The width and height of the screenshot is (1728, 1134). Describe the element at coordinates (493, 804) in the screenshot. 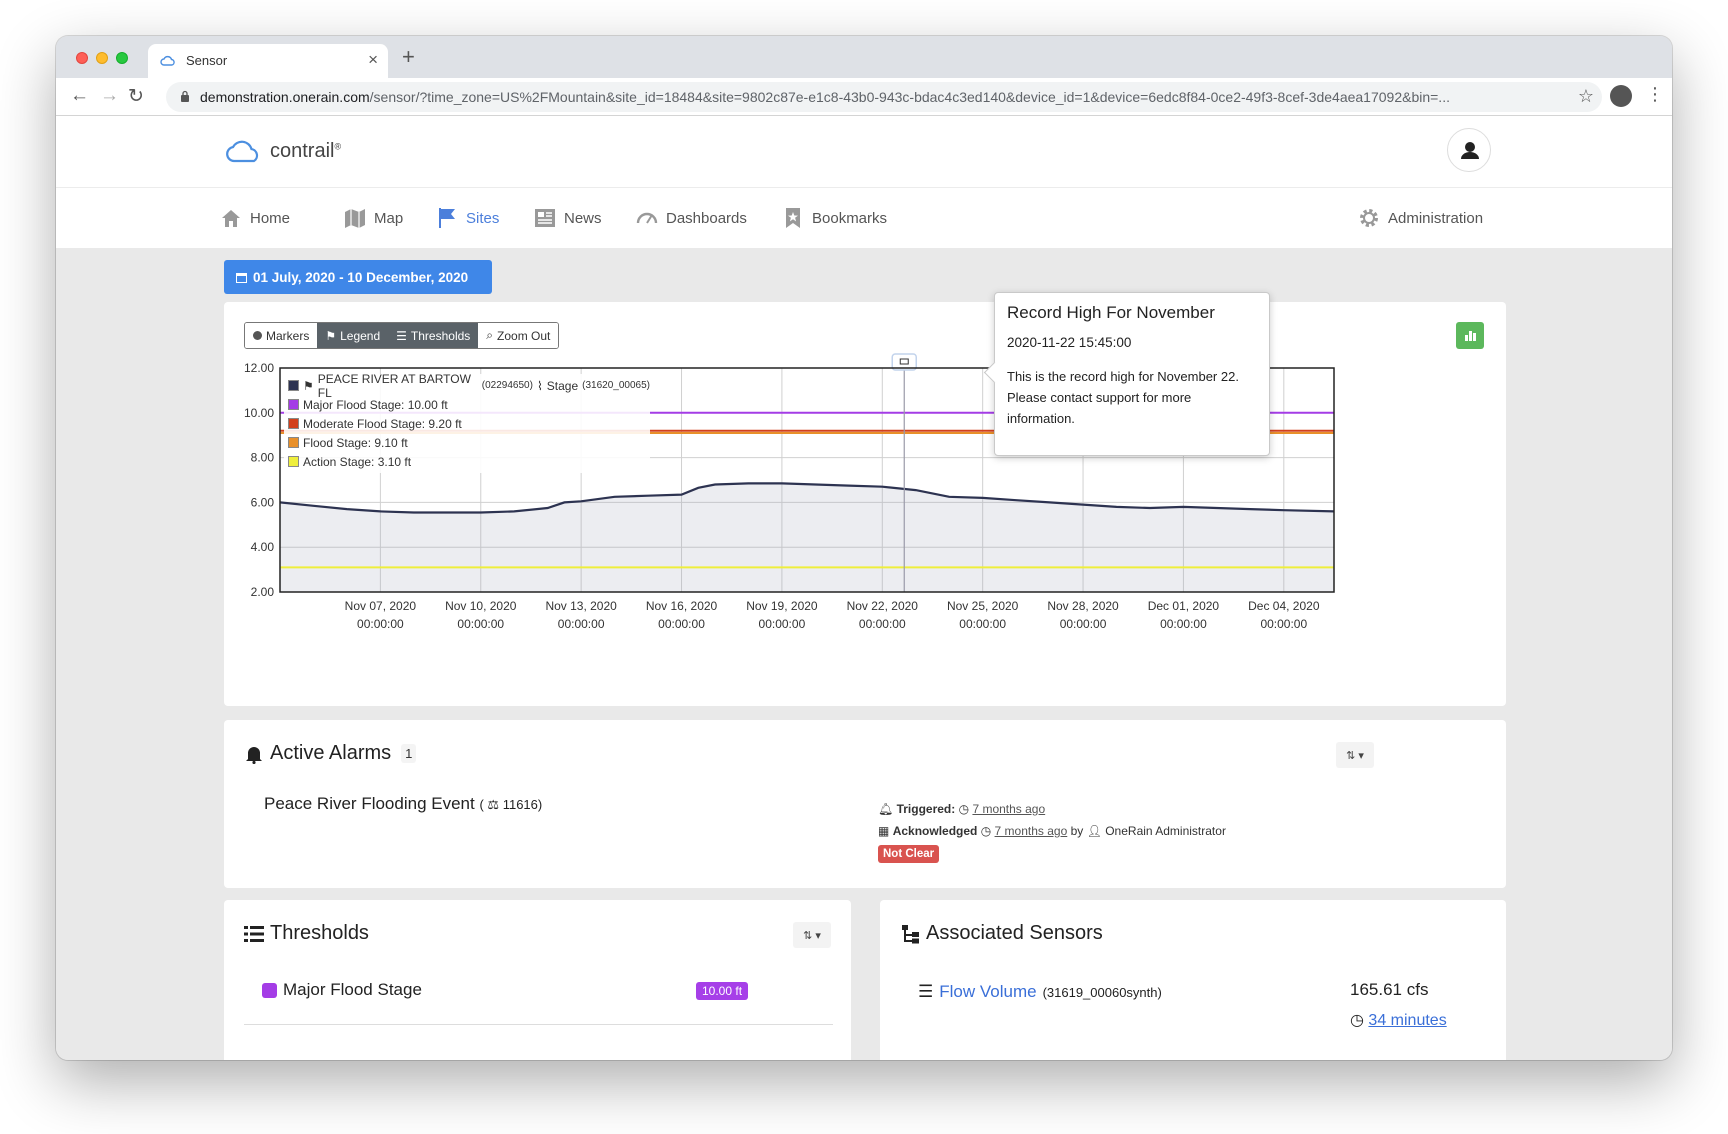

I see `scale-icon: ⚖` at that location.